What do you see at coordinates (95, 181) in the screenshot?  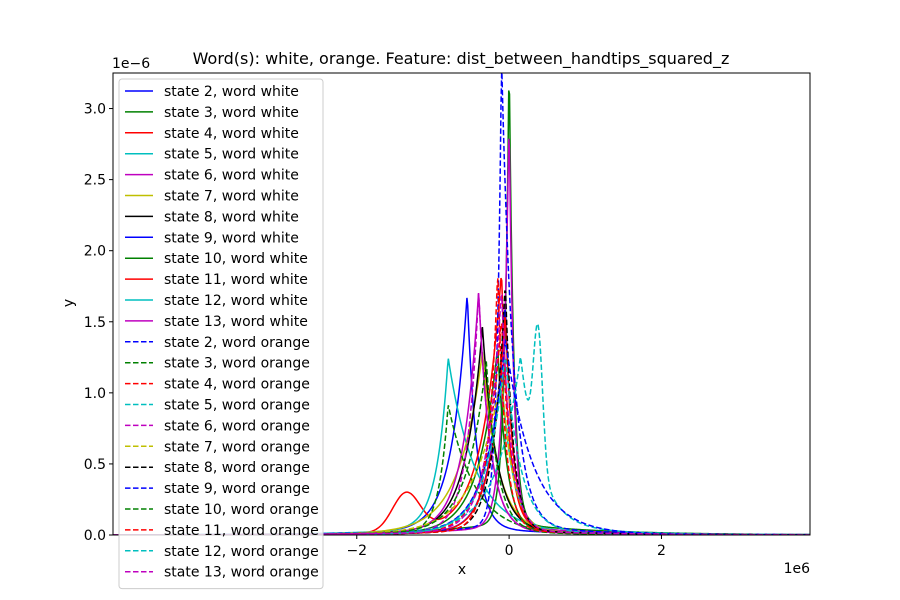 I see `y-tick-label: 2.5` at bounding box center [95, 181].